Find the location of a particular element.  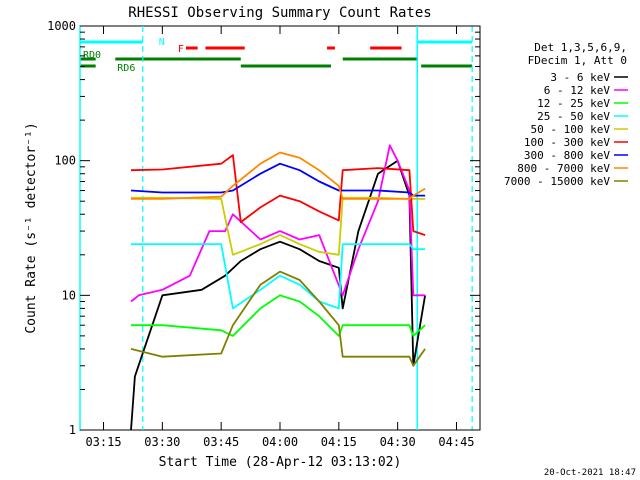

legend-label: 100 - 300 keV is located at coordinates (567, 142).